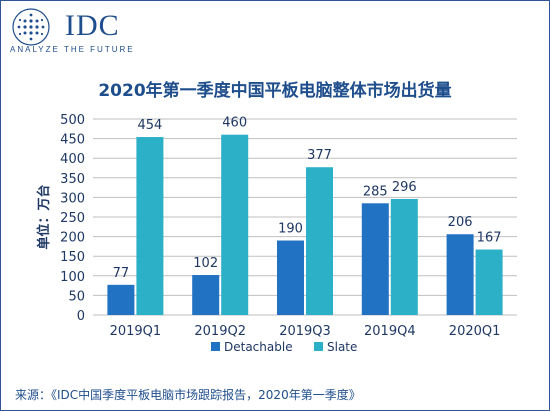 Image resolution: width=550 pixels, height=411 pixels. What do you see at coordinates (72, 159) in the screenshot?
I see `y-tick-label: 400` at bounding box center [72, 159].